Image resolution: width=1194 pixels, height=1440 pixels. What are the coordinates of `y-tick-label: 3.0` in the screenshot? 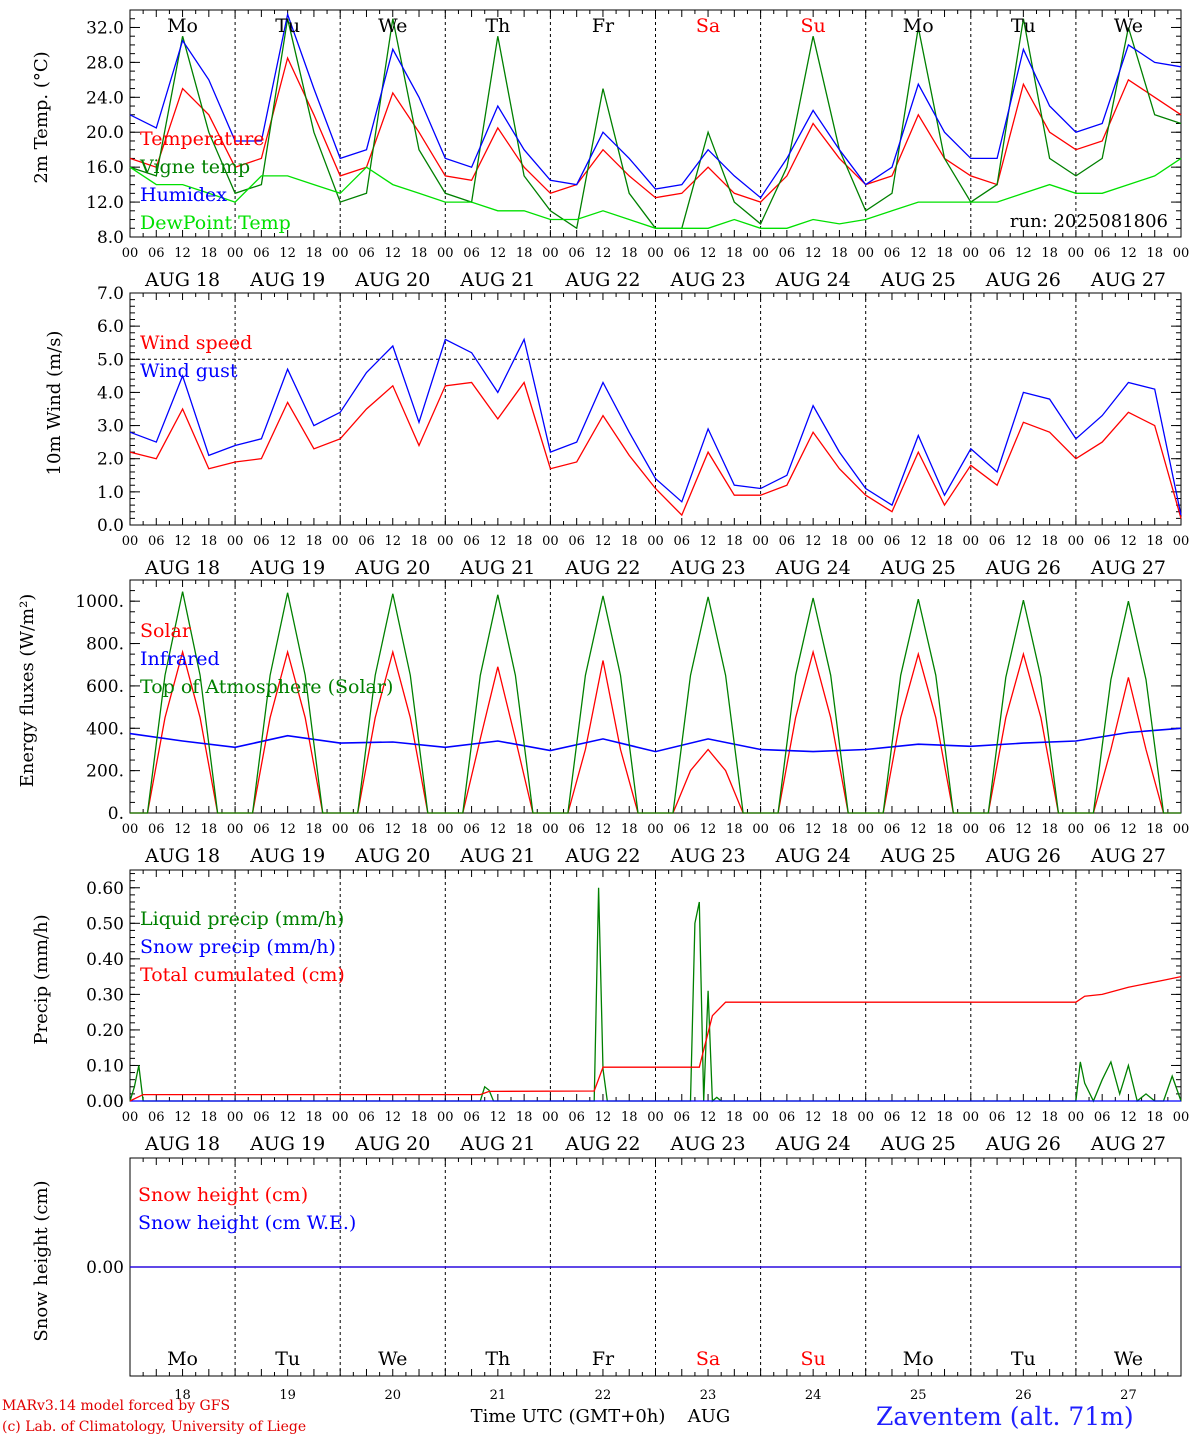 It's located at (110, 427).